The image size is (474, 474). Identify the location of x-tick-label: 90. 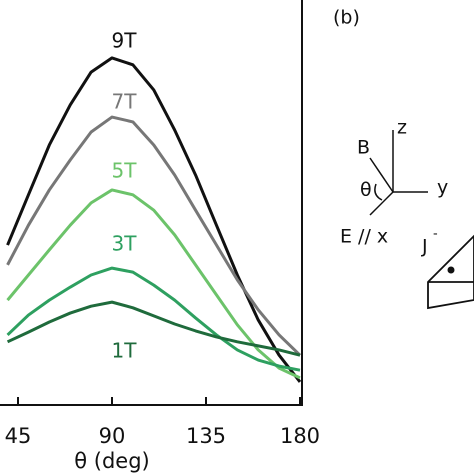
(112, 436).